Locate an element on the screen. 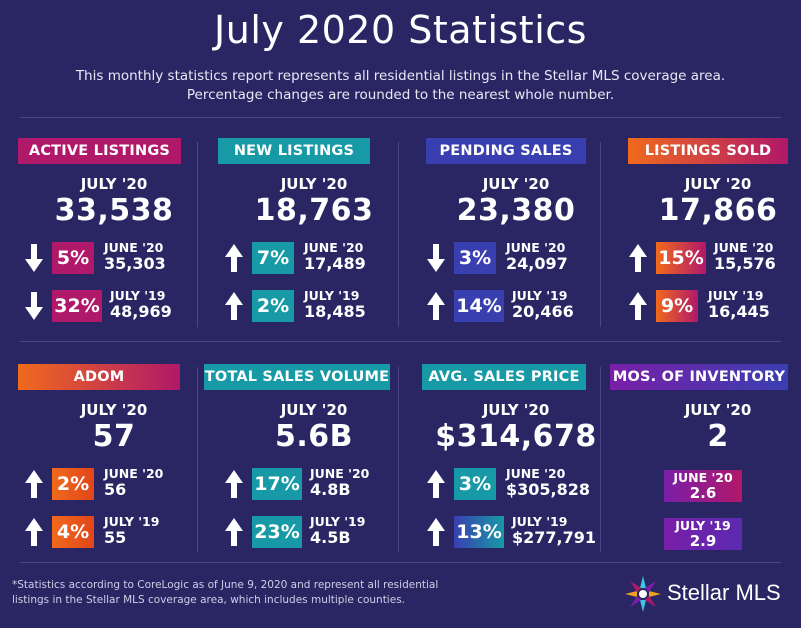  comparison-block: JULY '19 4.5B is located at coordinates (337, 531).